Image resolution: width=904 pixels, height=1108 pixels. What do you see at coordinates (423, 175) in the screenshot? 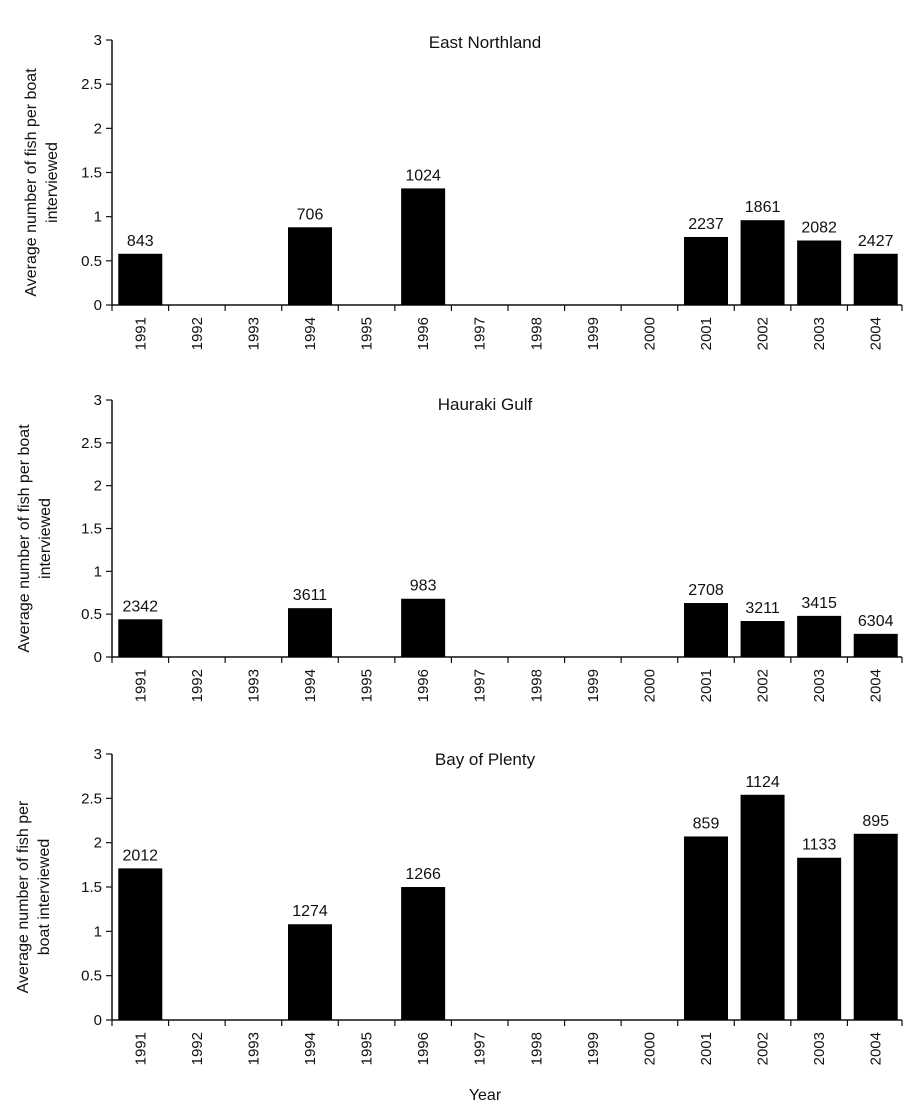
I see `bar-data-label: 1024` at bounding box center [423, 175].